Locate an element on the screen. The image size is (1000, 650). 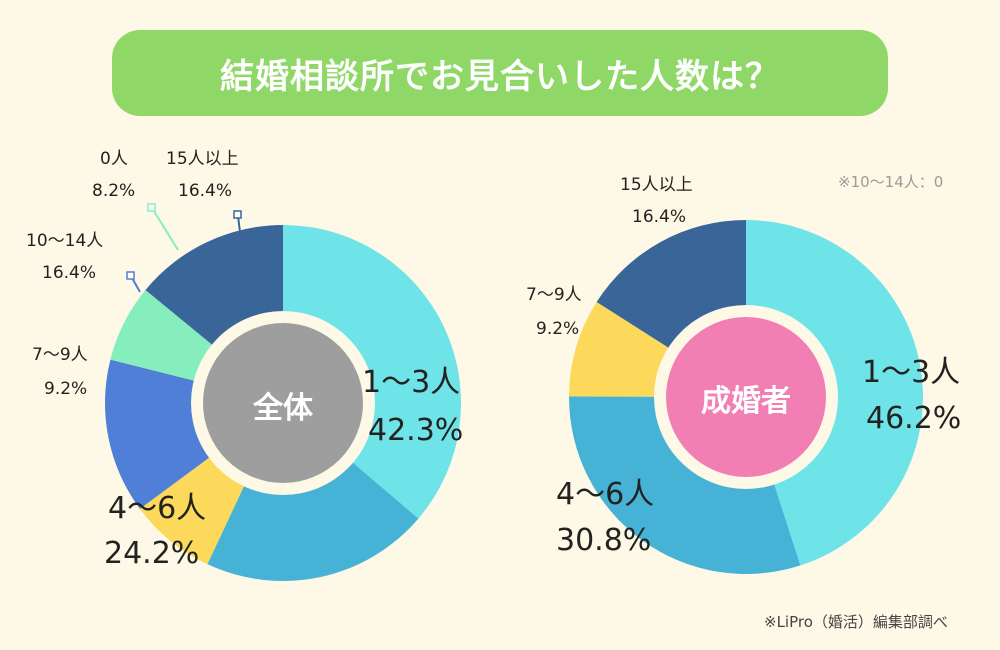
zero-note: ※10〜14人：0 is located at coordinates (890, 182).